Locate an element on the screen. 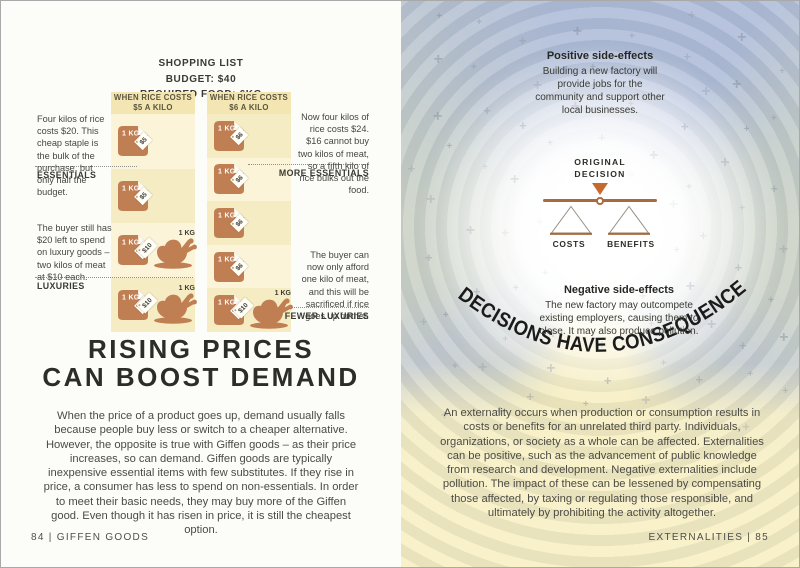 The image size is (800, 568). column-header: WHEN RICE COSTS $5 A KILO is located at coordinates (153, 103).